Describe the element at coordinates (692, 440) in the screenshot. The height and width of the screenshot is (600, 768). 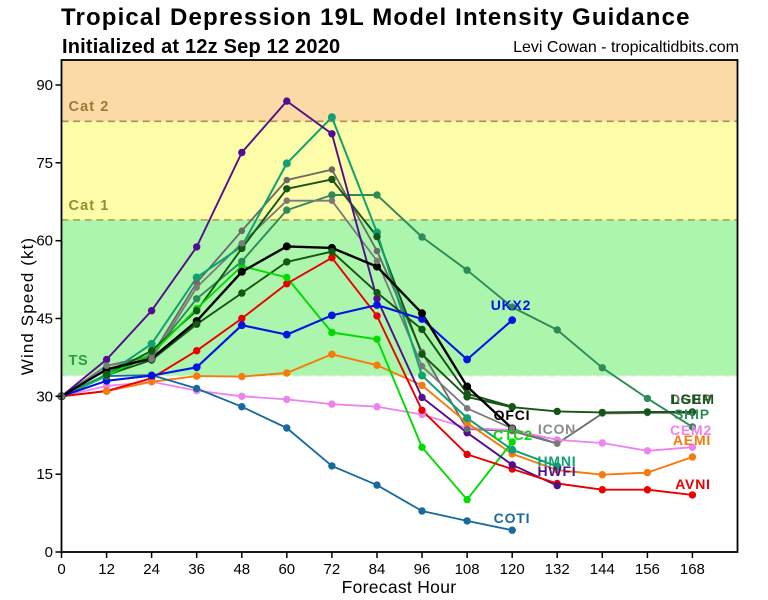
I see `svg-text: AEMI` at that location.